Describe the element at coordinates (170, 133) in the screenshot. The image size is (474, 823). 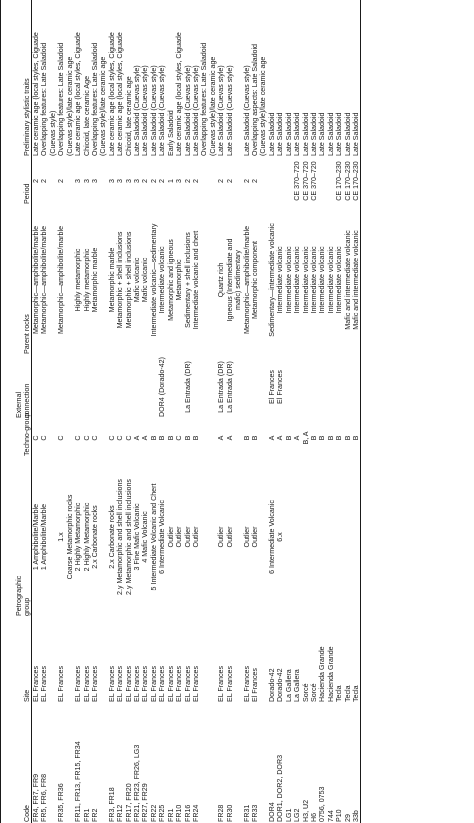
I see `cell-stylistic-traits: Early Saladoid` at that location.